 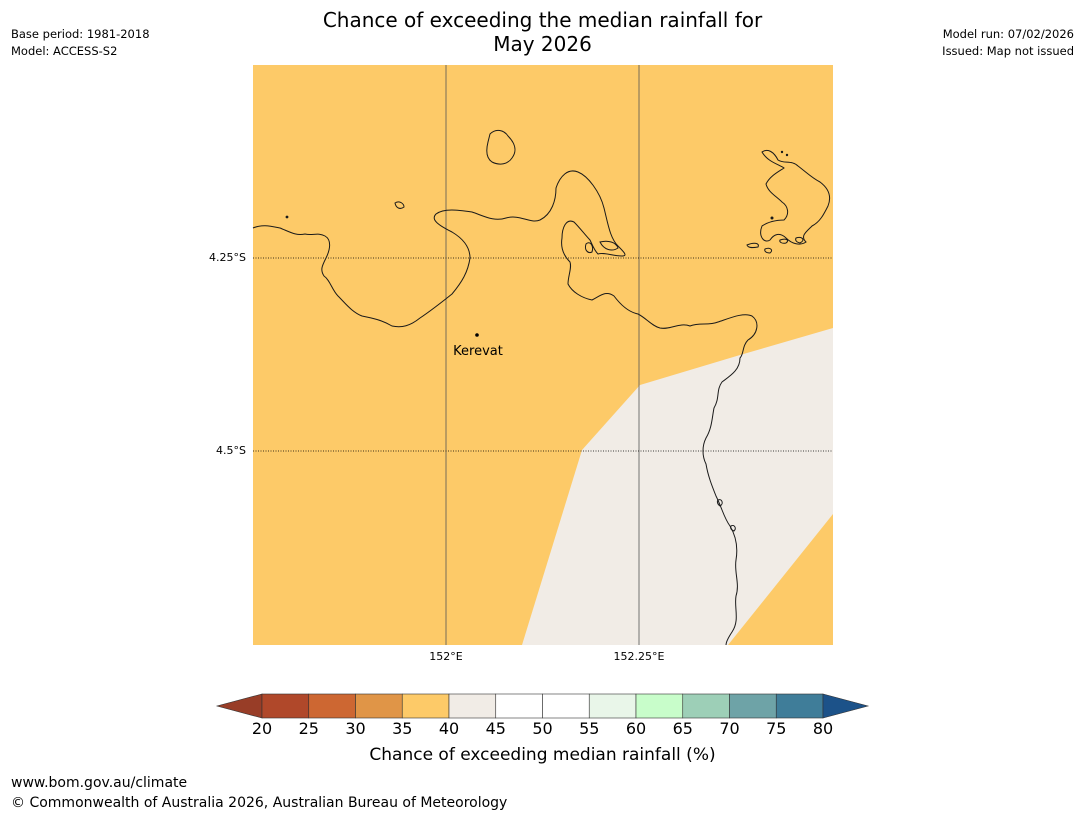 I want to click on colorbar-tick-label: 70, so click(x=729, y=728).